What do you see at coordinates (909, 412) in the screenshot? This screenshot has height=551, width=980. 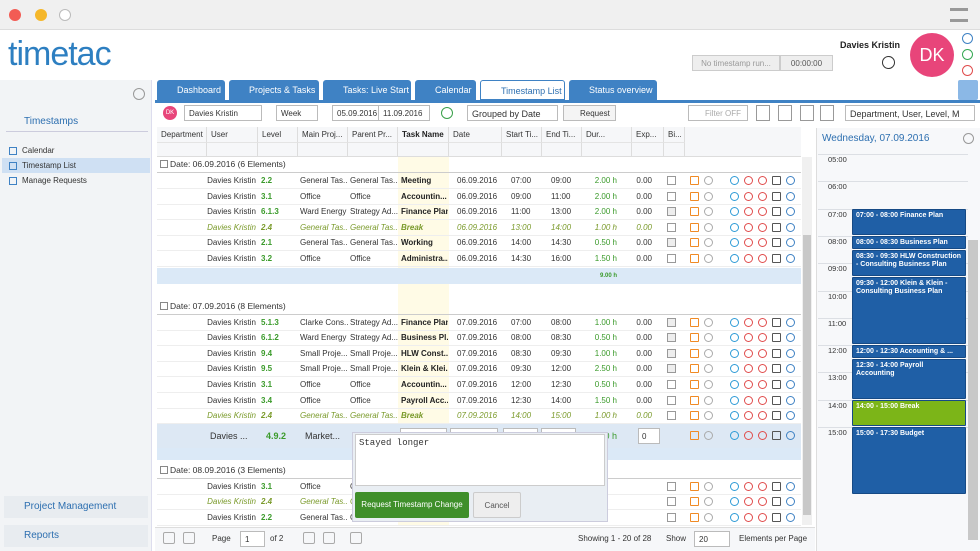 I see `calendar-event: 14:00 - 15:00 Break` at bounding box center [909, 412].